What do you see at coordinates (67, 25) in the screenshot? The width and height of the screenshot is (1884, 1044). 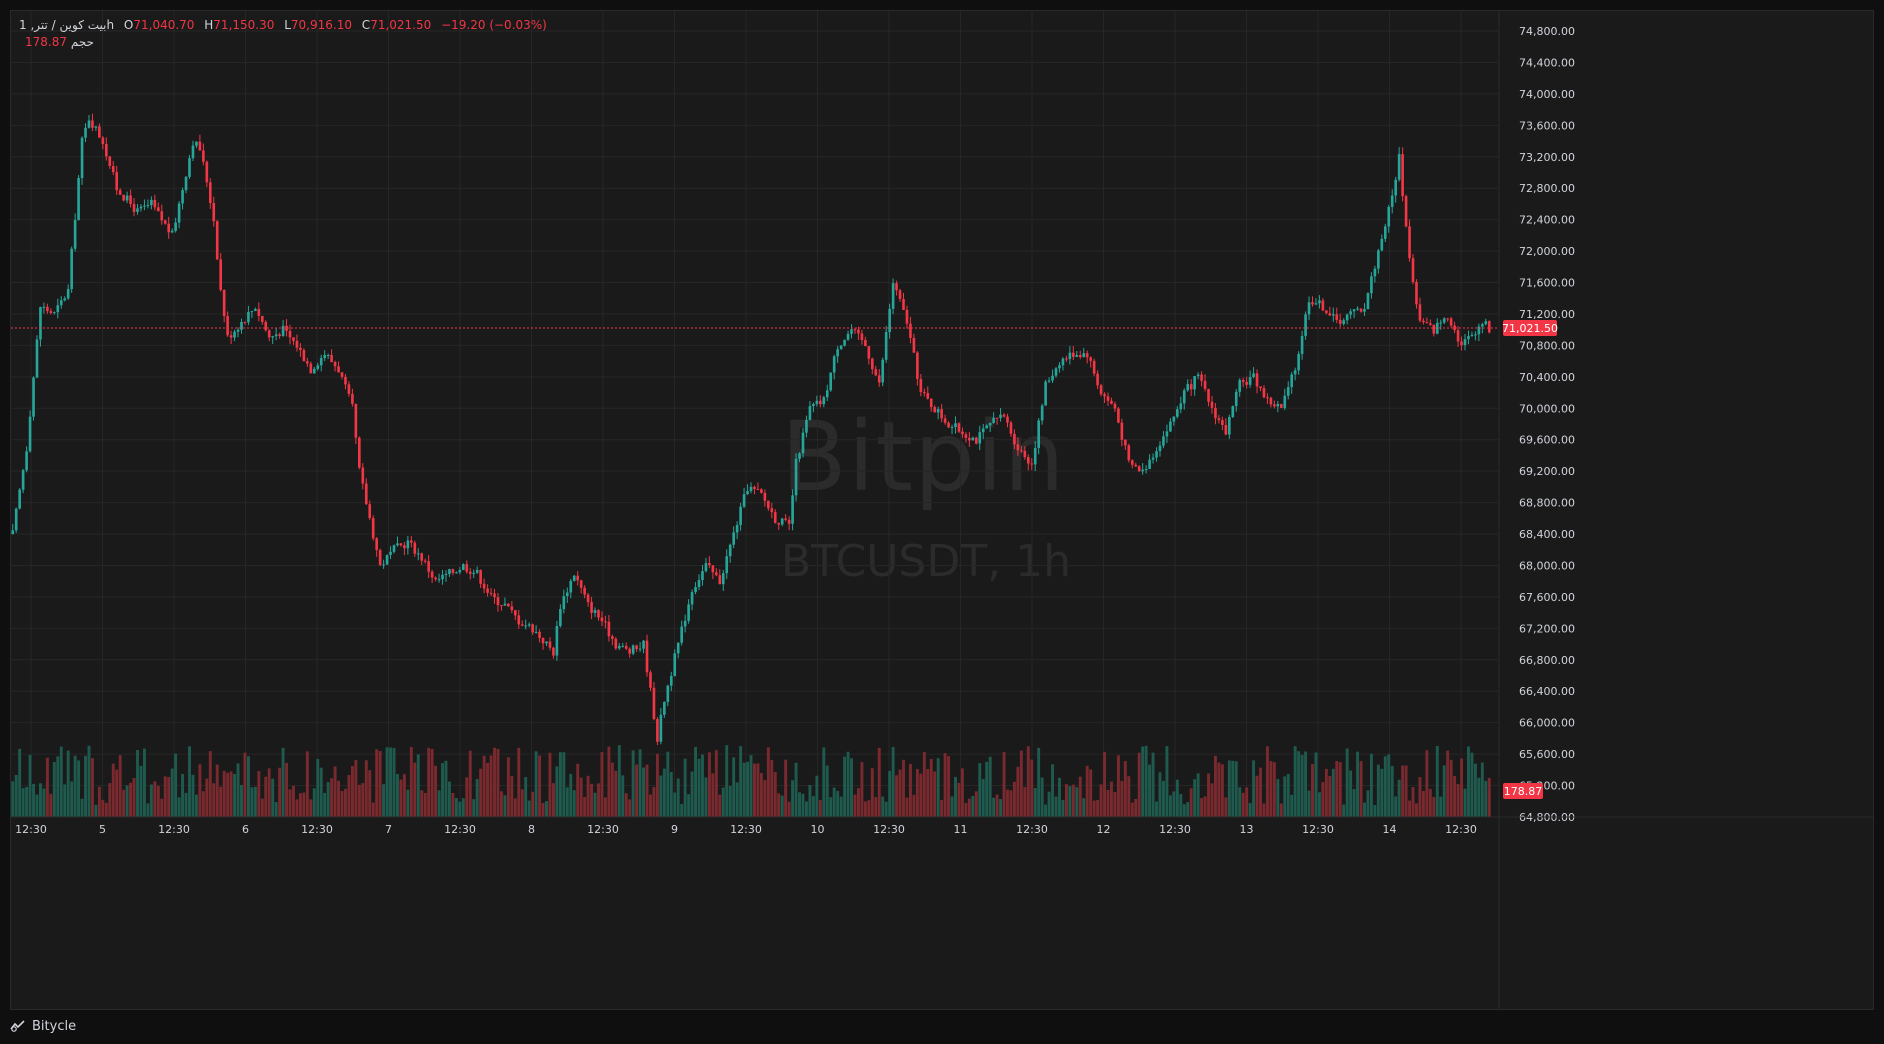 I see `legend-symbol: بیت کوین / تتر, 1h` at bounding box center [67, 25].